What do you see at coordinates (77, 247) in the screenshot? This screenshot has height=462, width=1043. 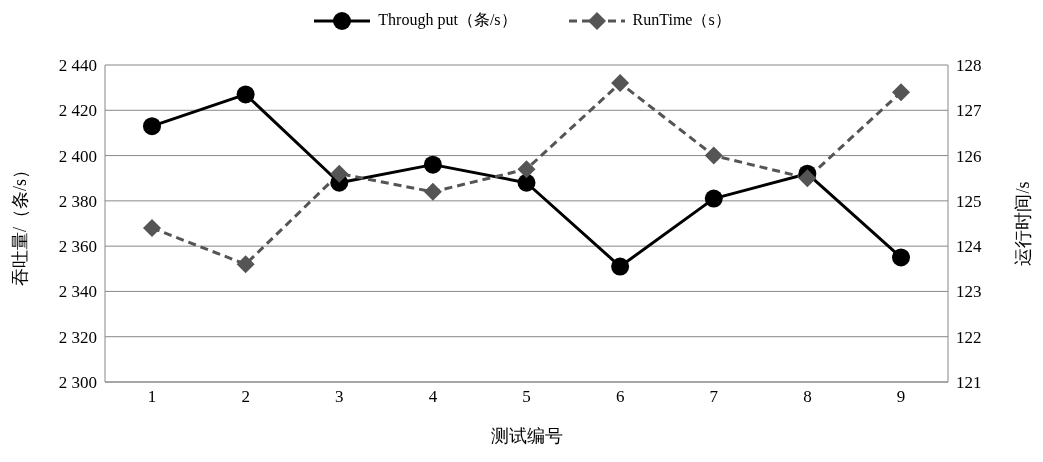 I see `y-tick-label: 2 360` at bounding box center [77, 247].